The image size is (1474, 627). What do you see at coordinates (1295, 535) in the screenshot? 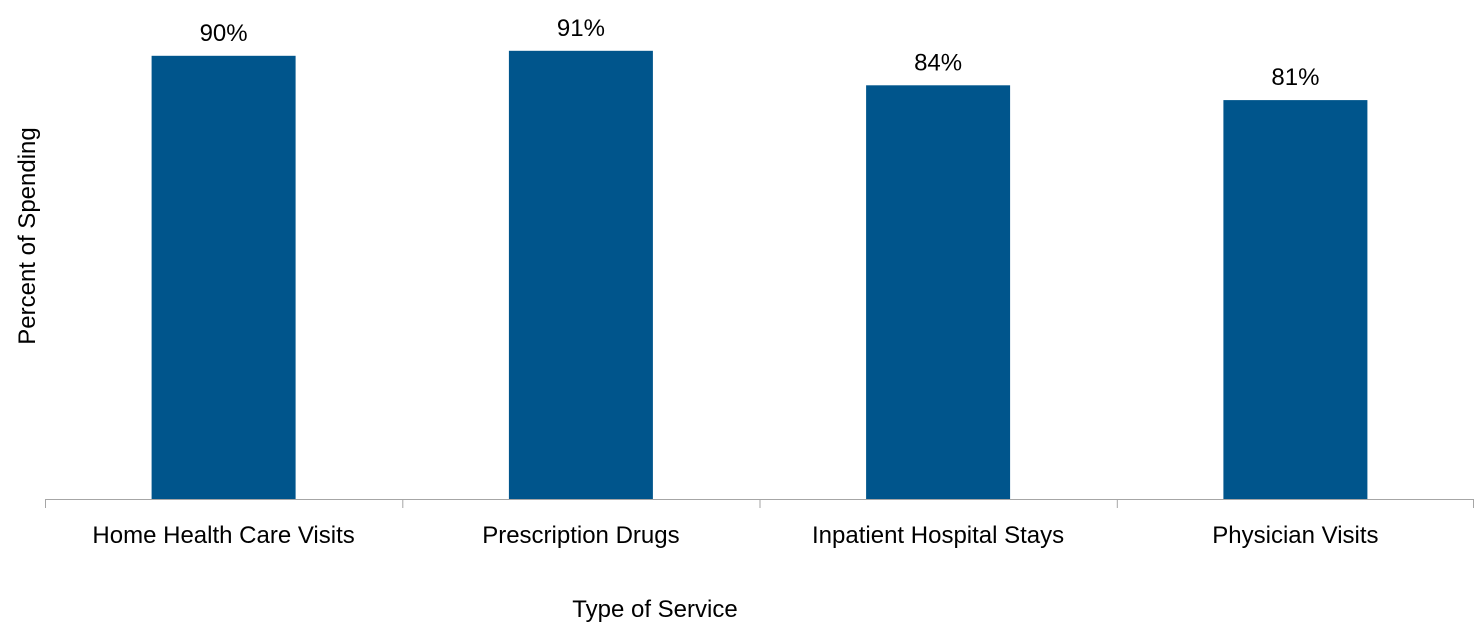
I see `x-tick-label-4: Physician Visits` at bounding box center [1295, 535].